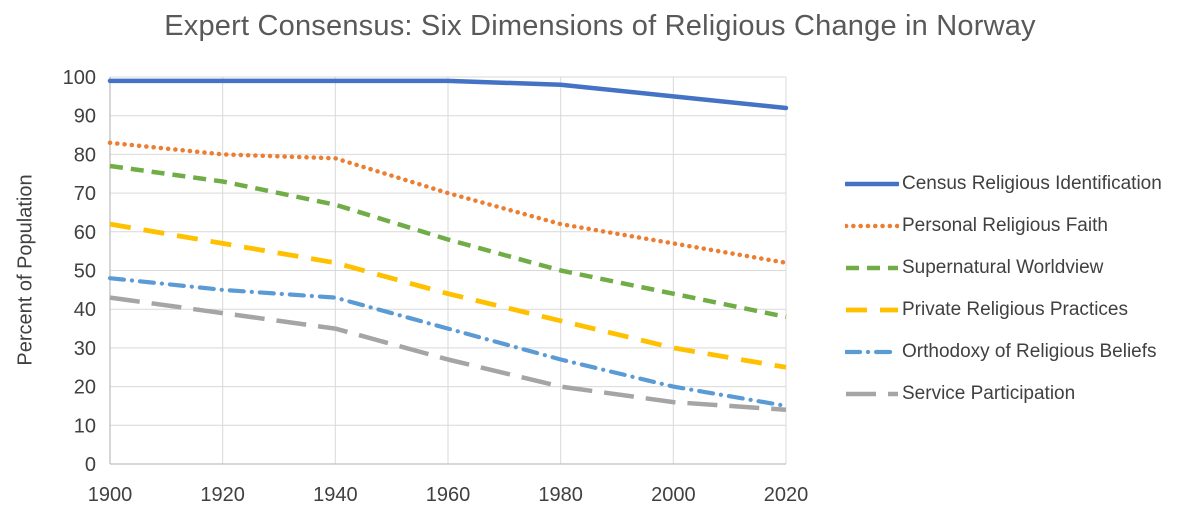 The image size is (1200, 522). Describe the element at coordinates (90, 465) in the screenshot. I see `y-tick-label: 0` at that location.